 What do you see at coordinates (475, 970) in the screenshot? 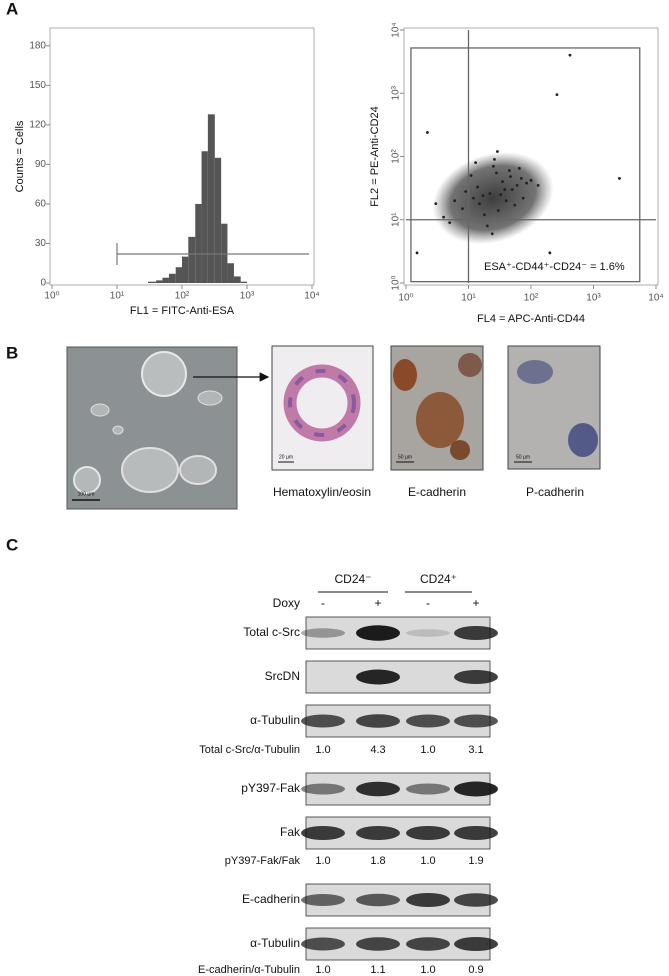
I see `ratio-value: 0.9` at bounding box center [475, 970].